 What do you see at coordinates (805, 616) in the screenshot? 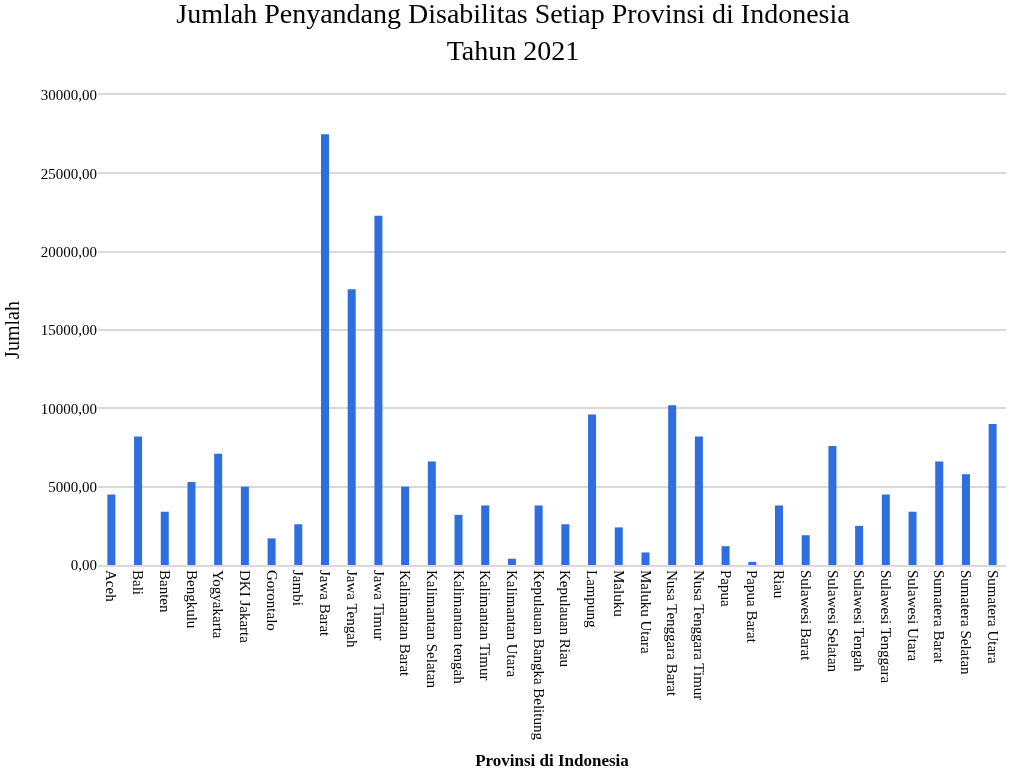
I see `x-tick-label: Sulawesi Barat` at bounding box center [805, 616].